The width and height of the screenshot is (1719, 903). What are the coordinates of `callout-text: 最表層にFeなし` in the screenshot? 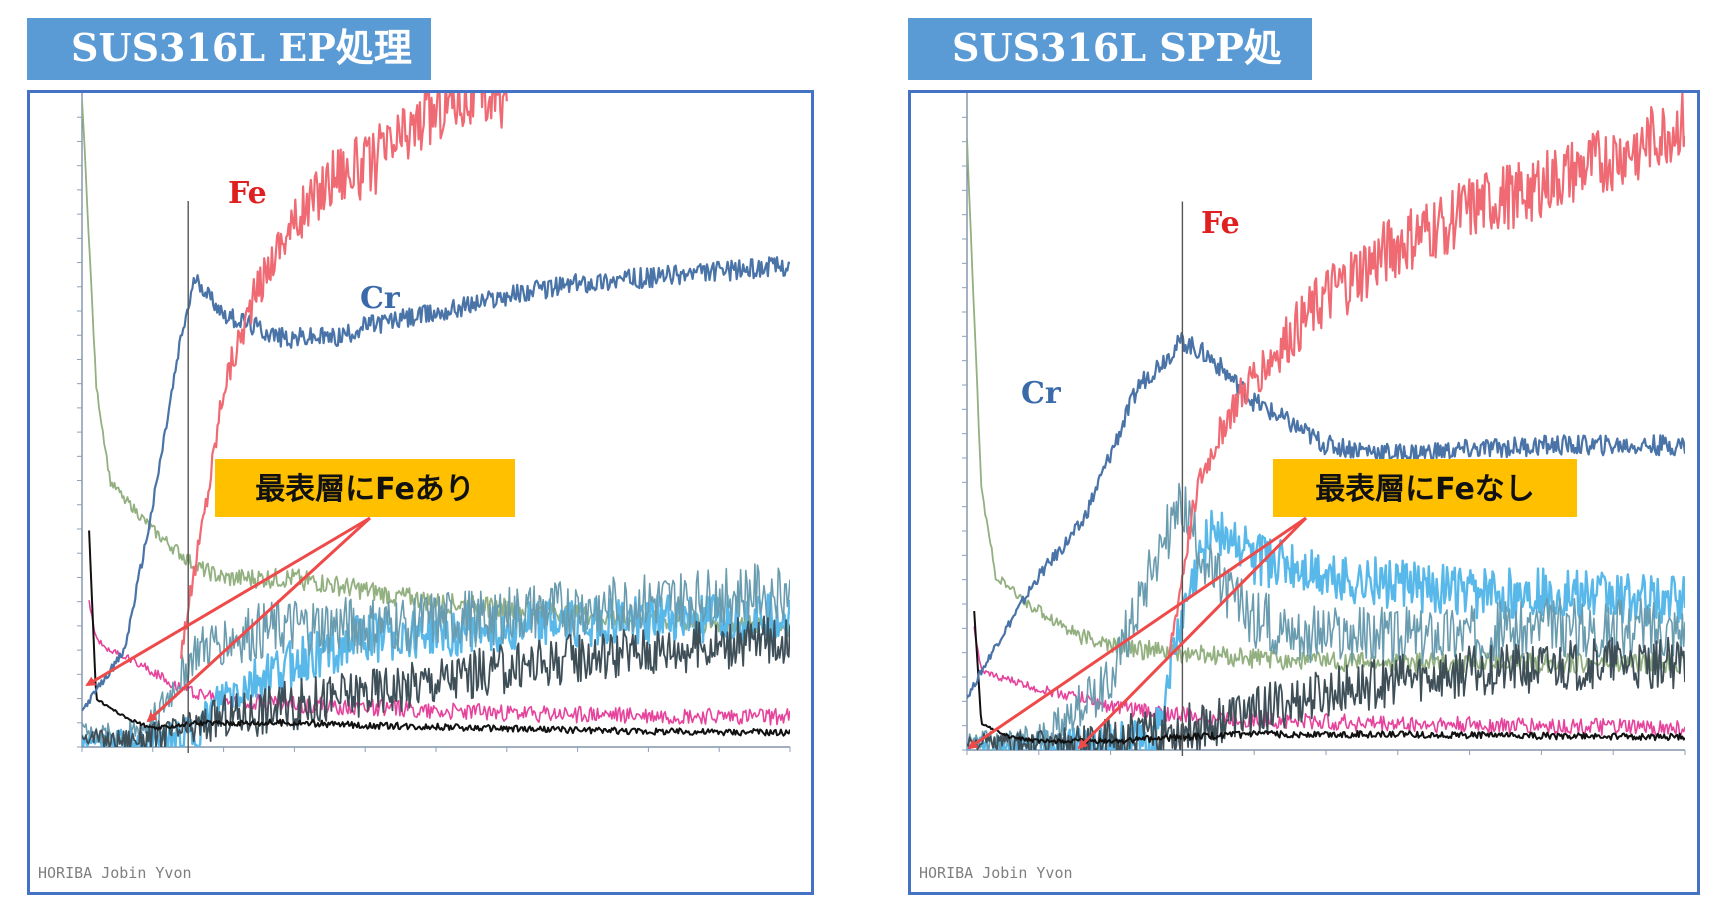 It's located at (1425, 489).